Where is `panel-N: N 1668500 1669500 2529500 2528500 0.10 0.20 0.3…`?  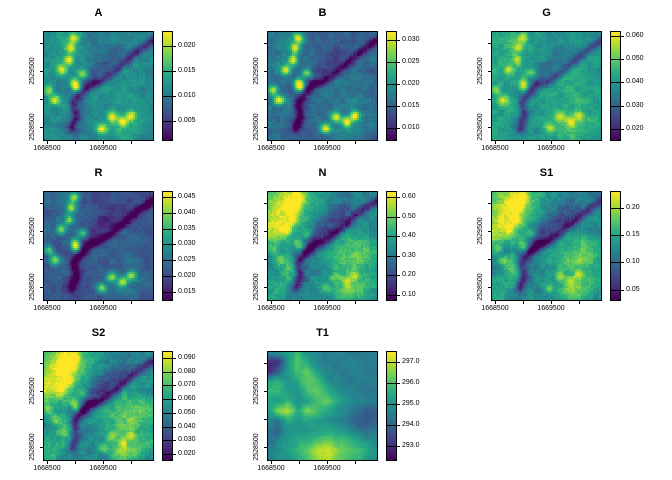 panel-N: N 1668500 1669500 2529500 2528500 0.10 0.20 0.3… is located at coordinates (336, 240).